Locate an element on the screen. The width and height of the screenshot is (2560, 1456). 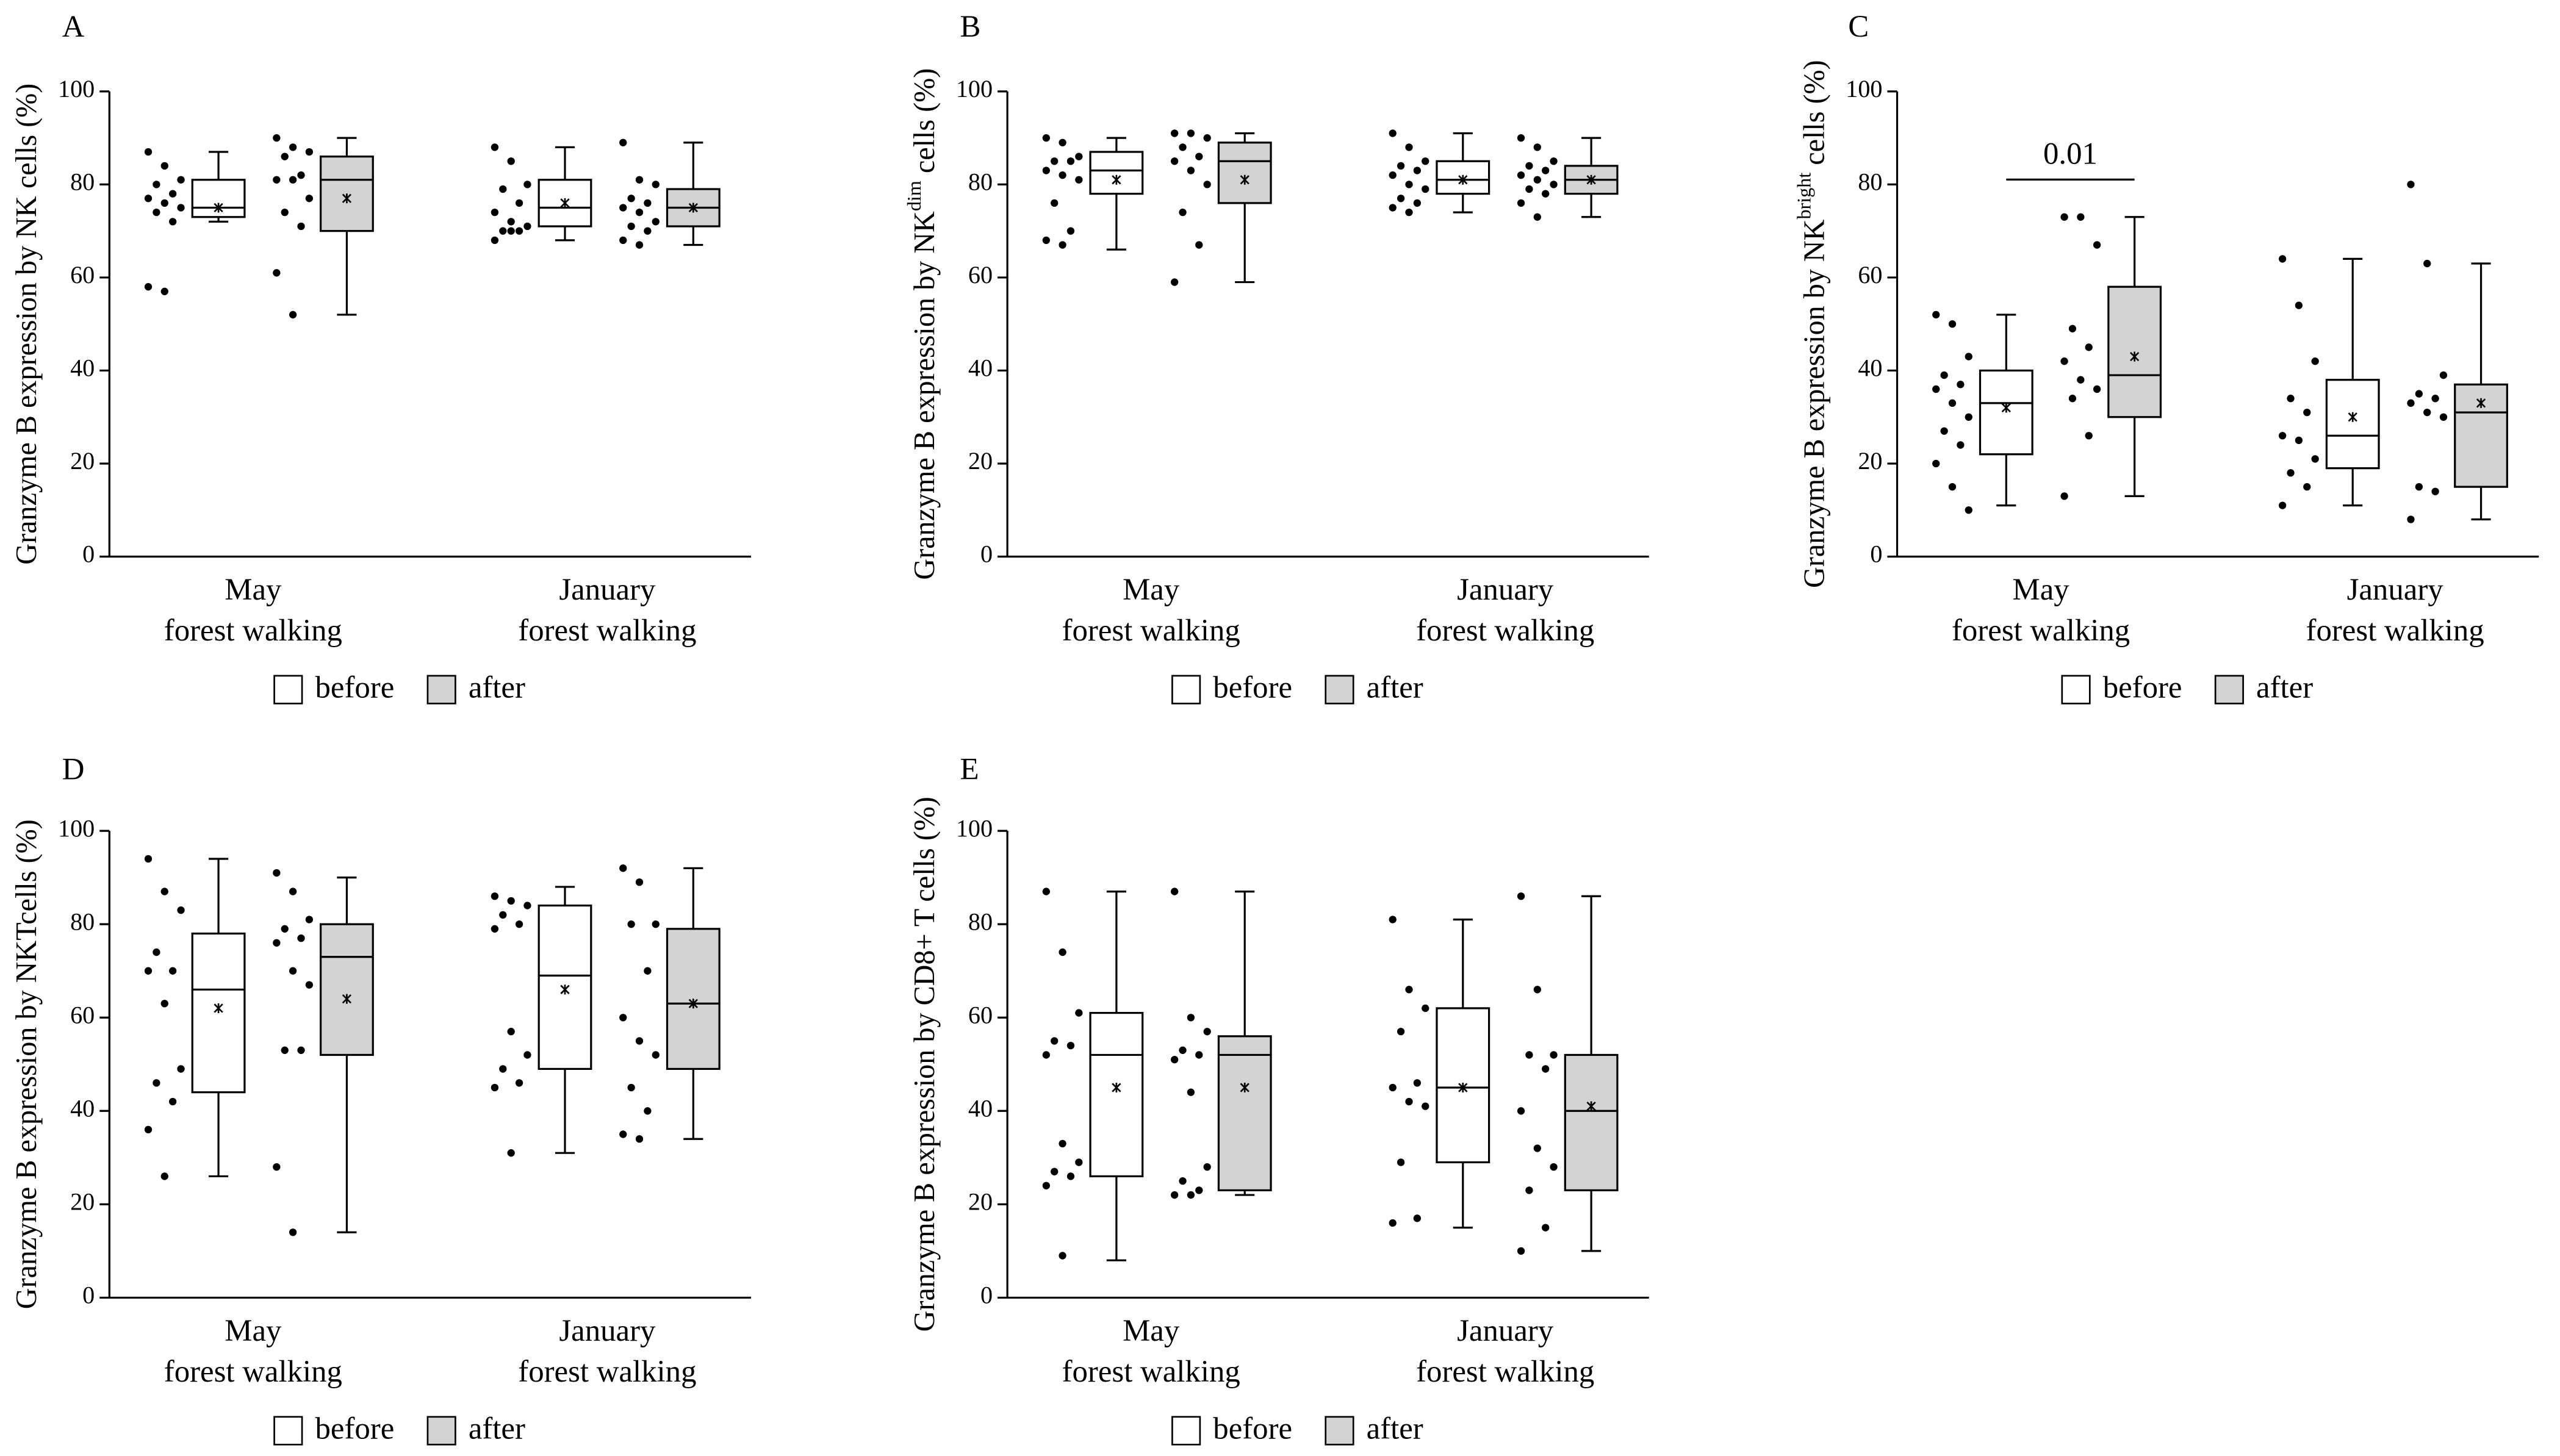
legend-label: after is located at coordinates (1395, 1428).